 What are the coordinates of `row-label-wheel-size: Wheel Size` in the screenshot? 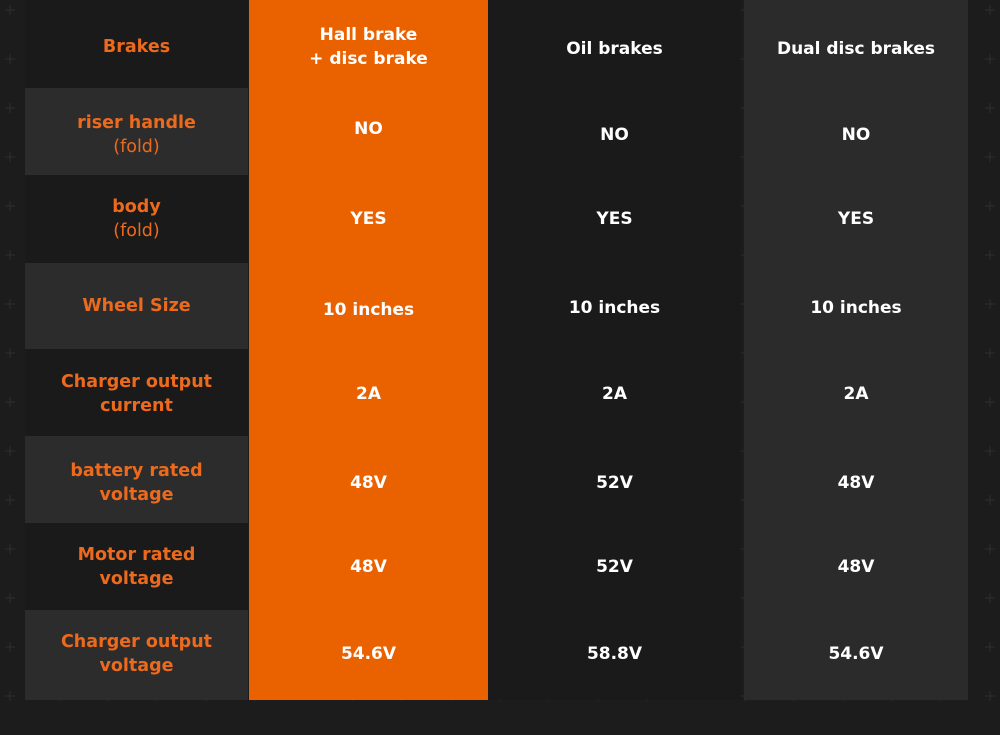 It's located at (136, 306).